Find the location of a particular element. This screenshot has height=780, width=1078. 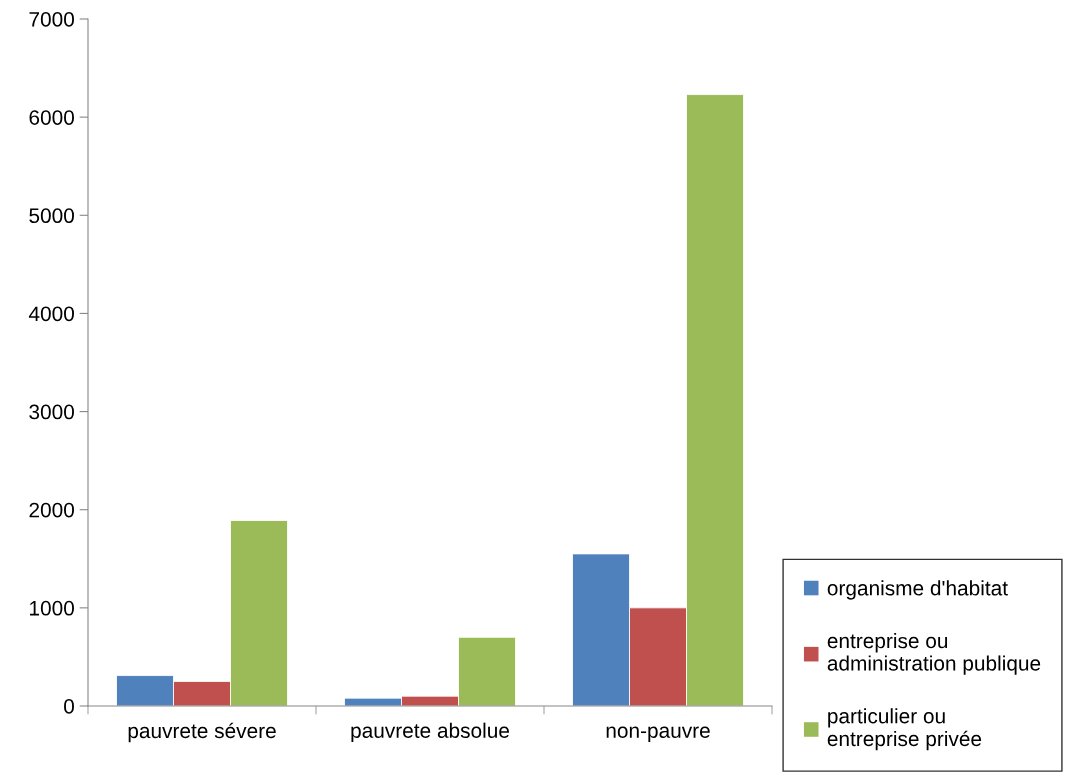

x-tick-label: non-pauvre is located at coordinates (658, 734).